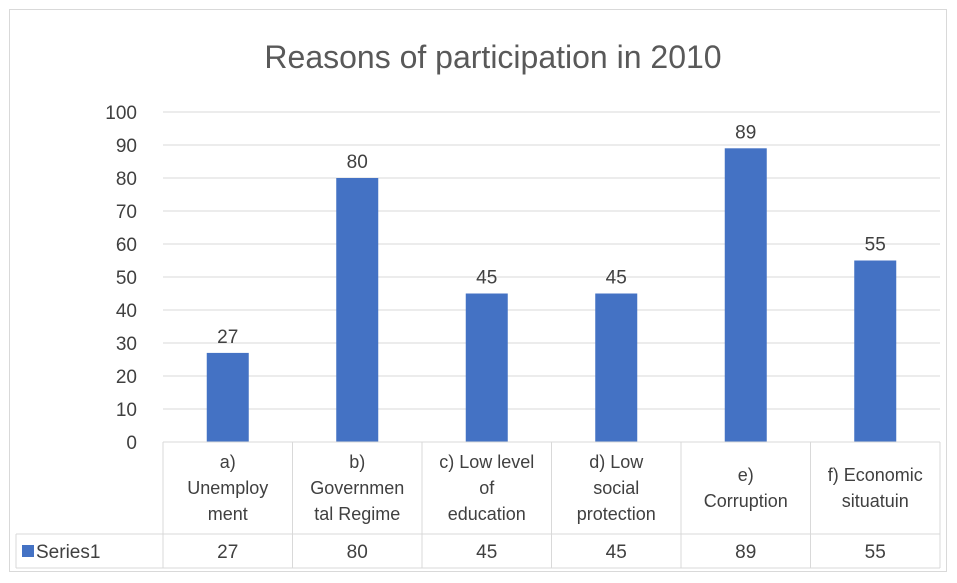  I want to click on y-tick-label: 90, so click(126, 146).